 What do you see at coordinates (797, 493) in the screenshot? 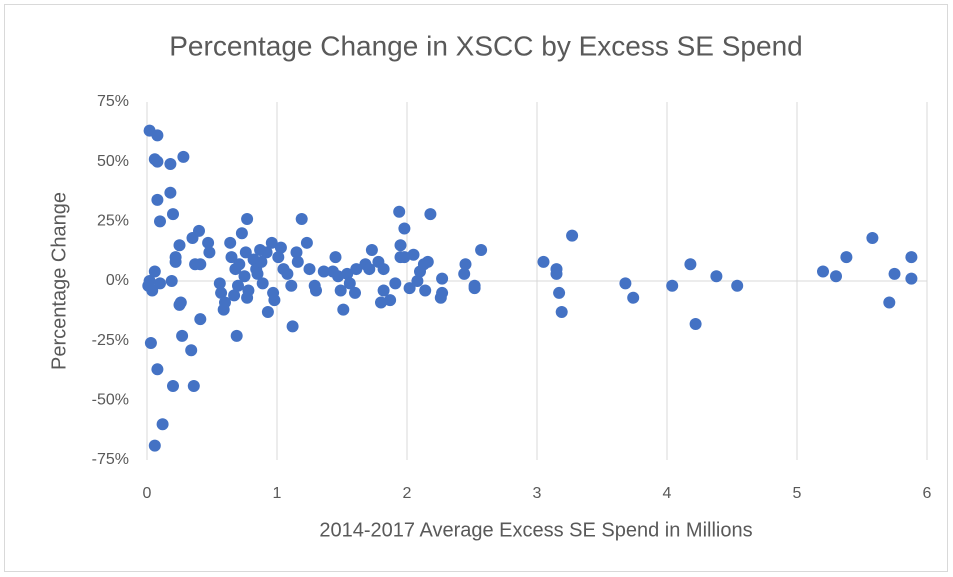
I see `x-tick-label: 5` at bounding box center [797, 493].